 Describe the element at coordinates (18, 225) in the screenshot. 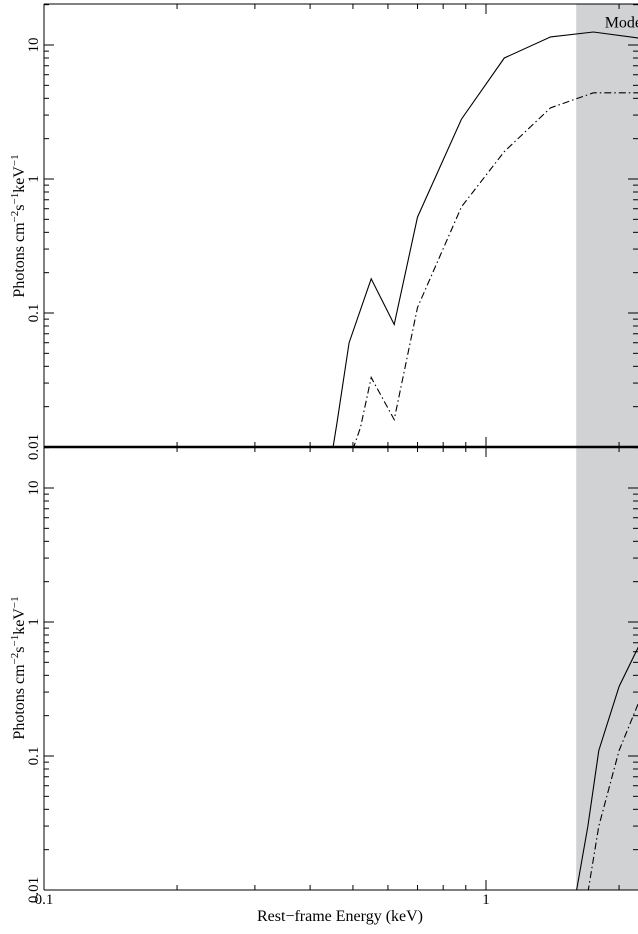

I see `y-axis-title-top: Photons cm−2s−1keV−1` at that location.